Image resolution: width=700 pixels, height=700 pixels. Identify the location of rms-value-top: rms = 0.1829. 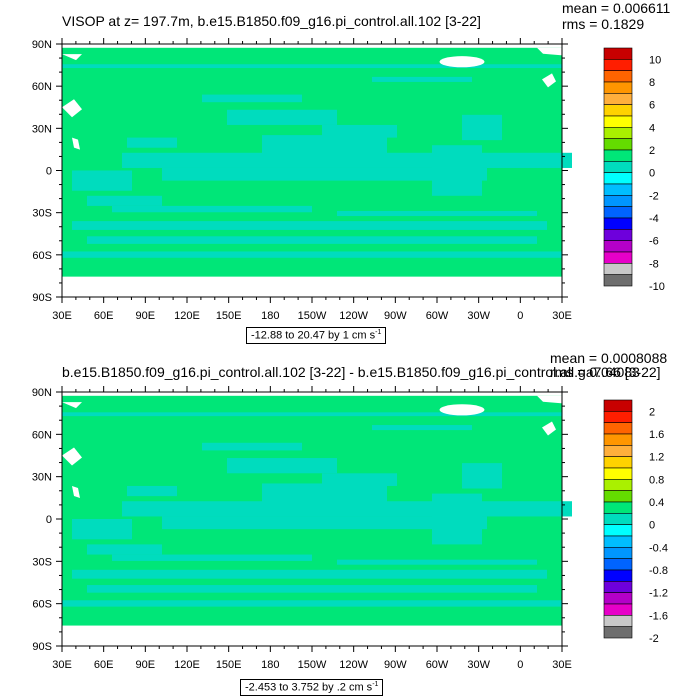
(603, 24).